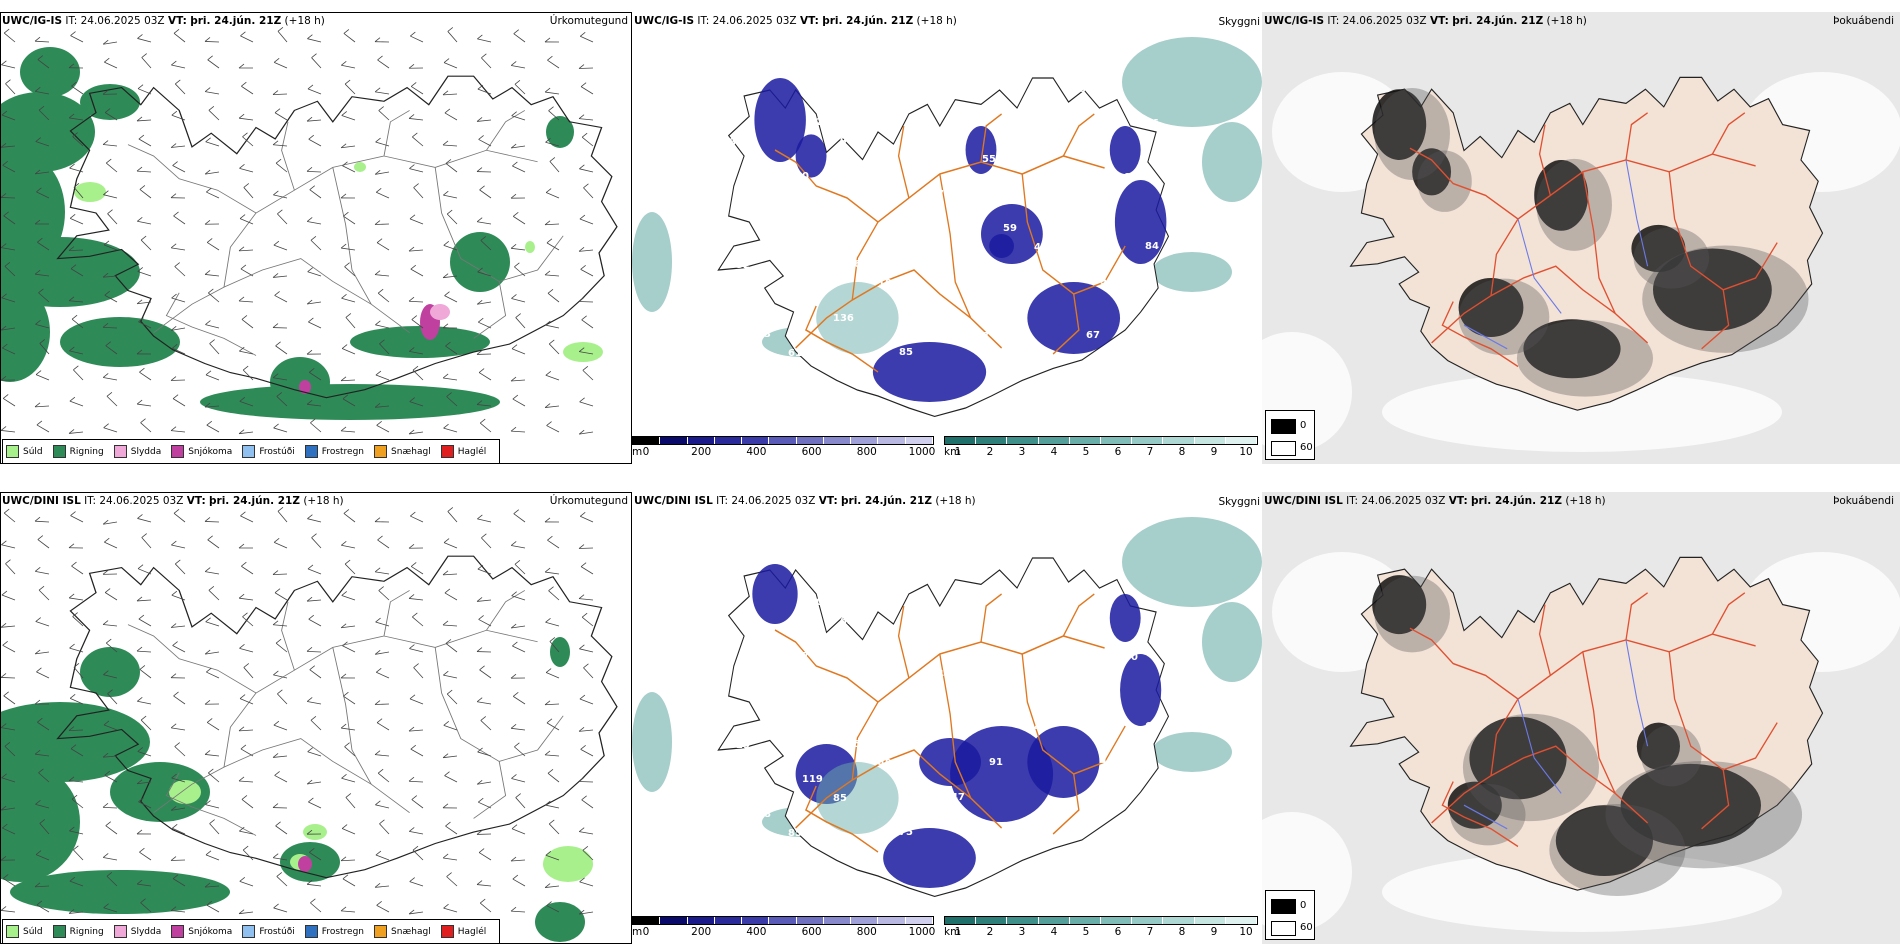  What do you see at coordinates (1214, 452) in the screenshot?
I see `colorbar-tick: 9` at bounding box center [1214, 452].